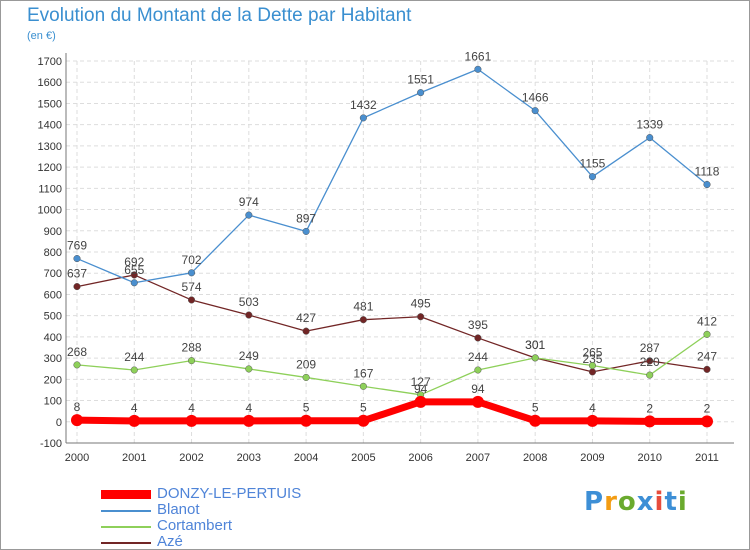 This screenshot has width=750, height=550. Describe the element at coordinates (178, 509) in the screenshot. I see `legend-label-blanot: Blanot` at that location.